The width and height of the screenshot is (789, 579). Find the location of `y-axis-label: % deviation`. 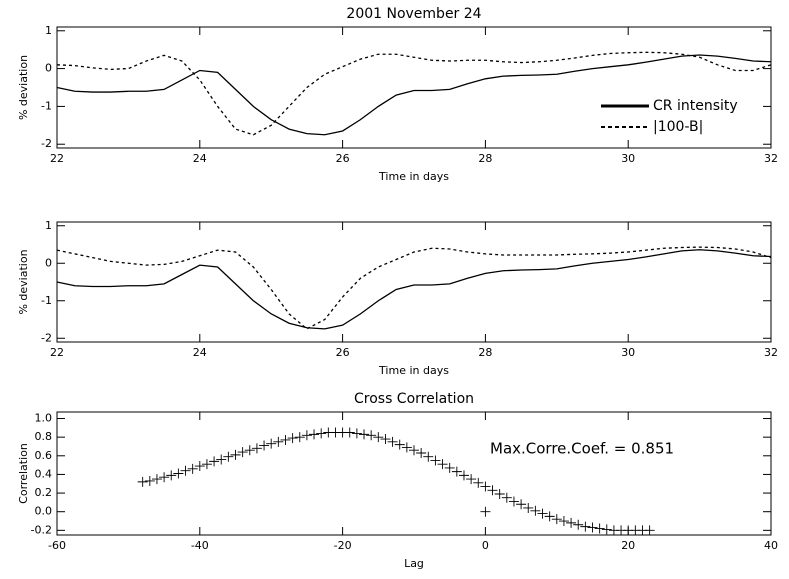

y-axis-label: % deviation is located at coordinates (23, 87).